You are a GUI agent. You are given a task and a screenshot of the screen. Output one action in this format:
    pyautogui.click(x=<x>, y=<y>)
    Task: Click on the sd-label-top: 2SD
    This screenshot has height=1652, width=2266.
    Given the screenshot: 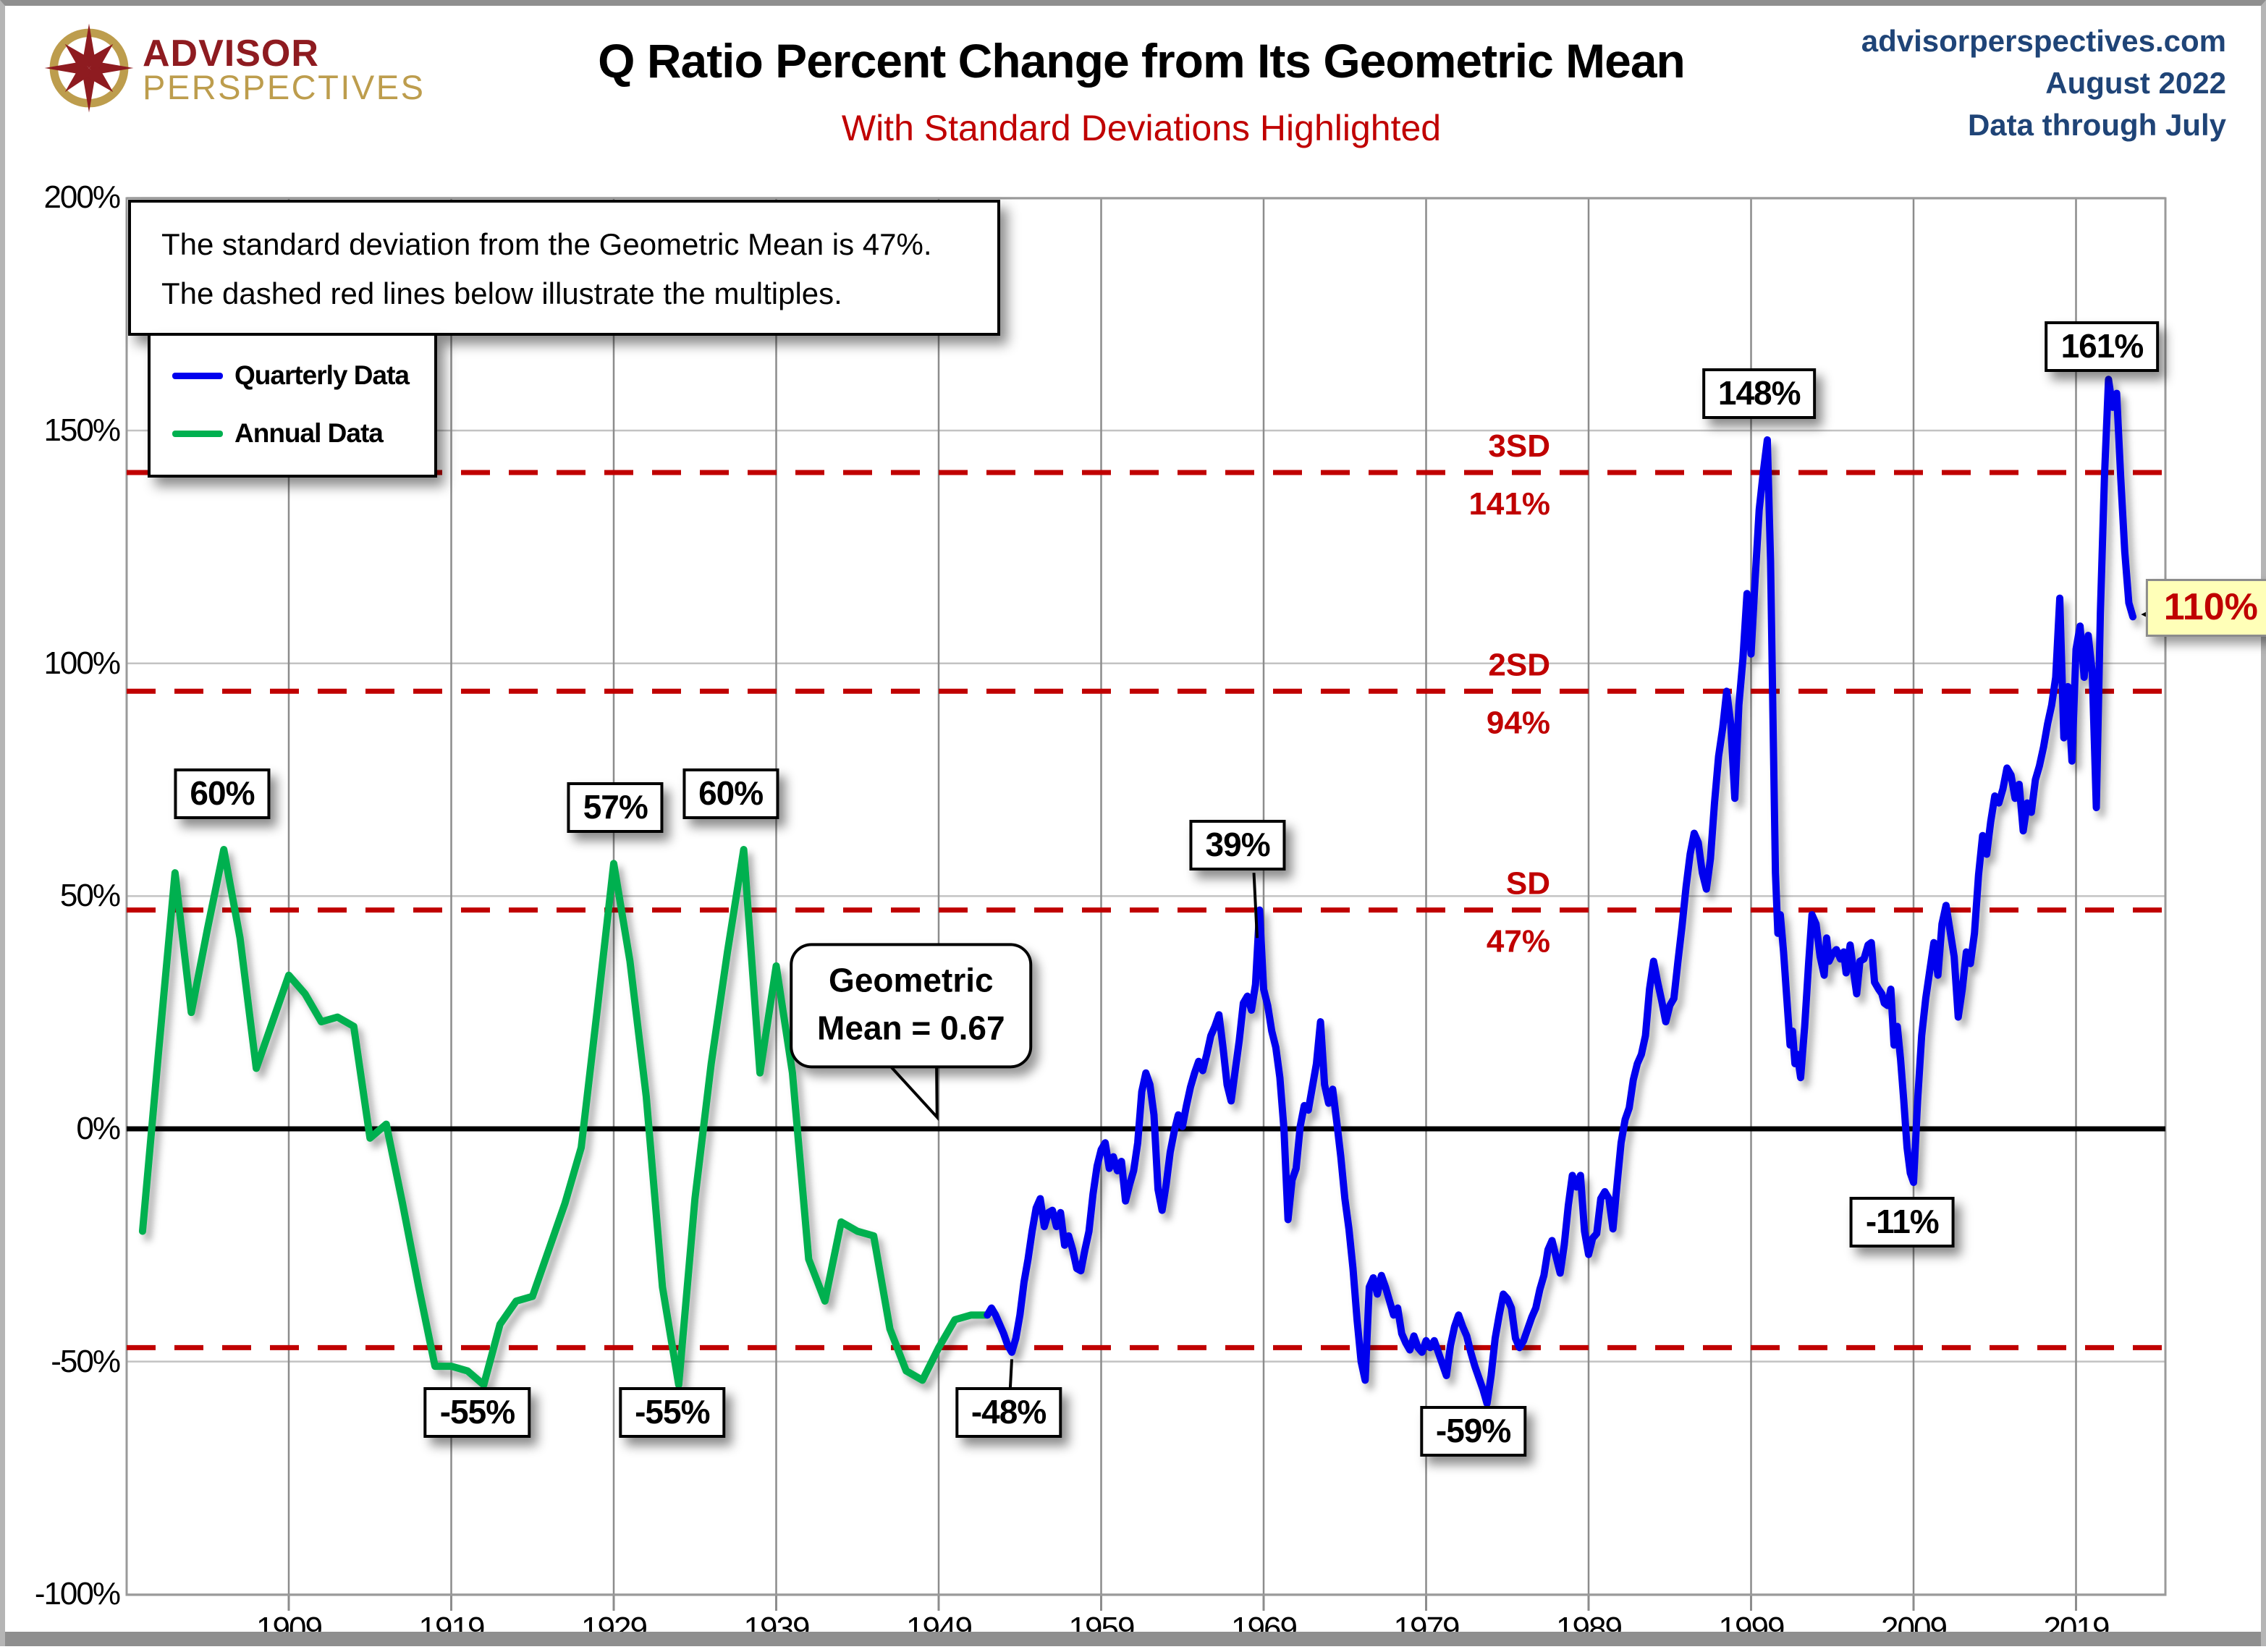 What is the action you would take?
    pyautogui.click(x=1519, y=664)
    